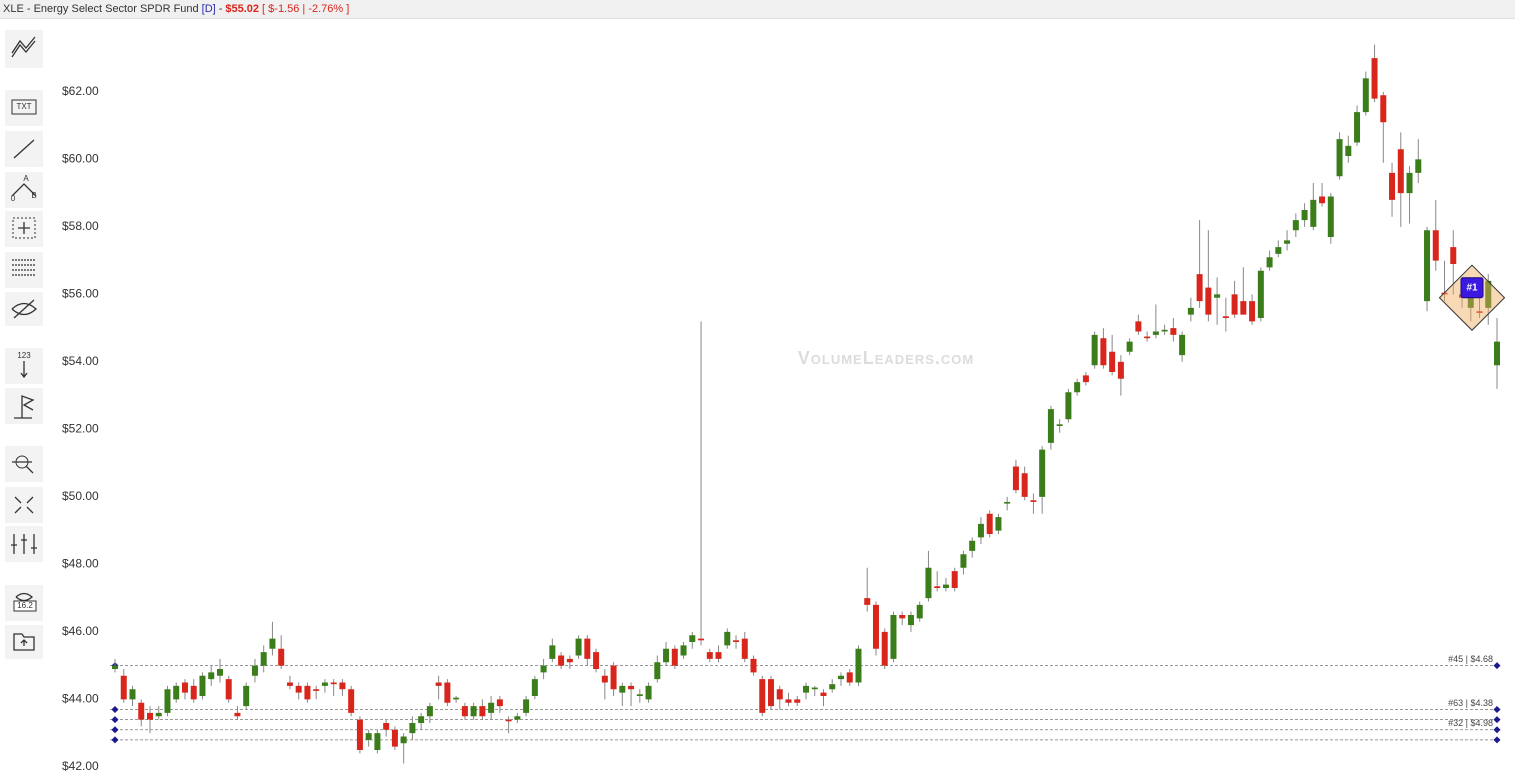 The width and height of the screenshot is (1515, 777). What do you see at coordinates (1470, 703) in the screenshot?
I see `level-label: #63 | $4.38` at bounding box center [1470, 703].